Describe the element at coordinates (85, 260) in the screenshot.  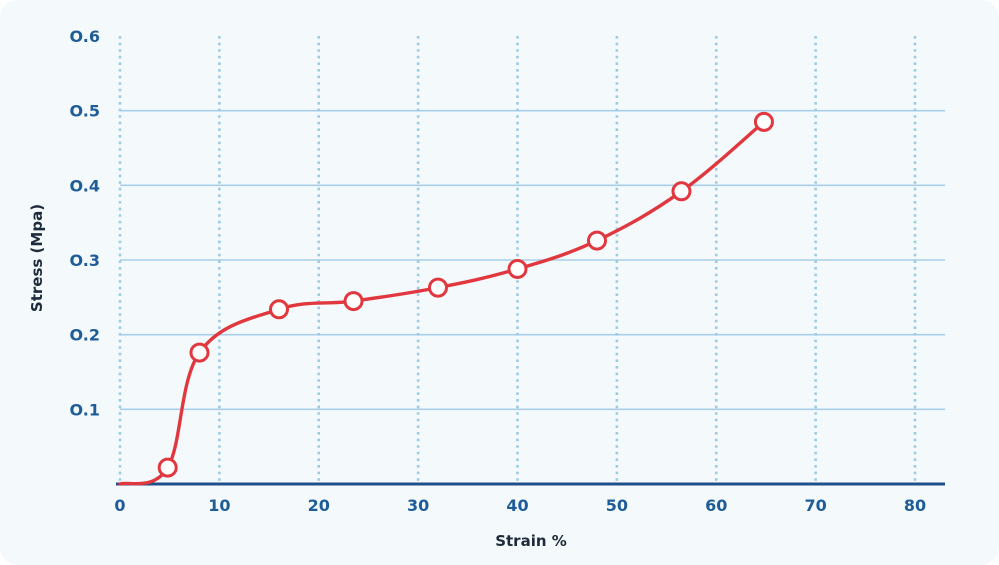
I see `y-tick-label: O.3` at that location.